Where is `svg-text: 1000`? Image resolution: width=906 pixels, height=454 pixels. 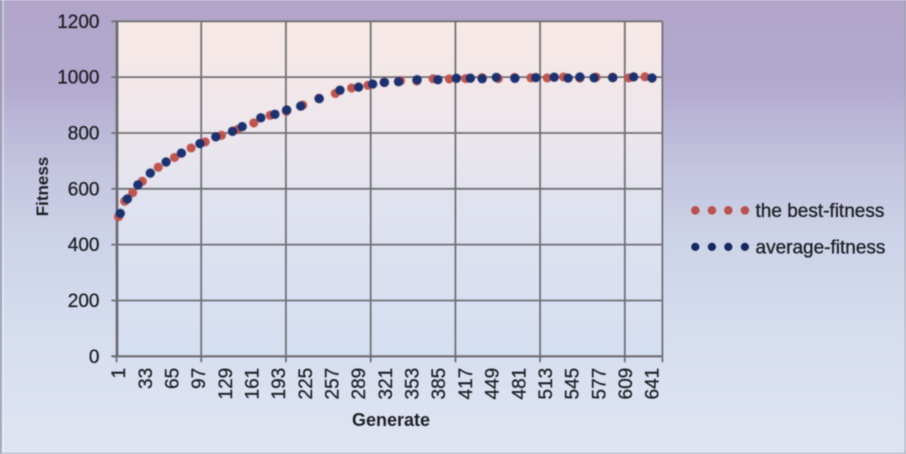
svg-text: 1000 is located at coordinates (78, 78).